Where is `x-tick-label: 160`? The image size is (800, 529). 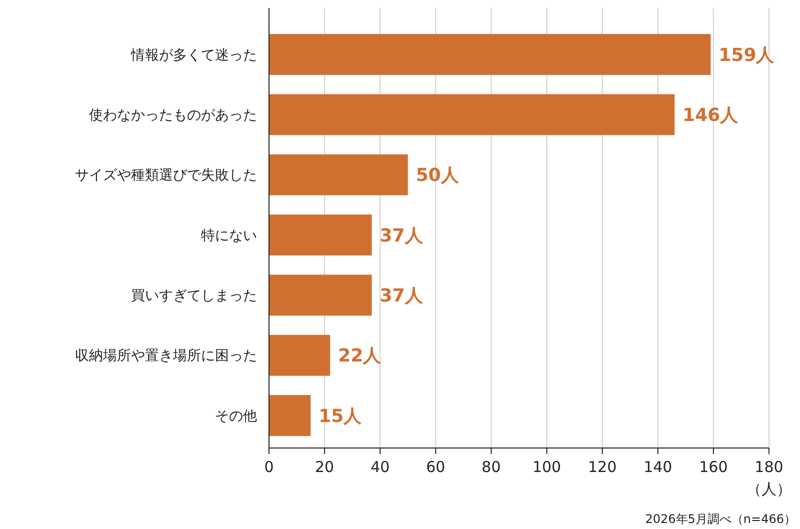
x-tick-label: 160 is located at coordinates (713, 467).